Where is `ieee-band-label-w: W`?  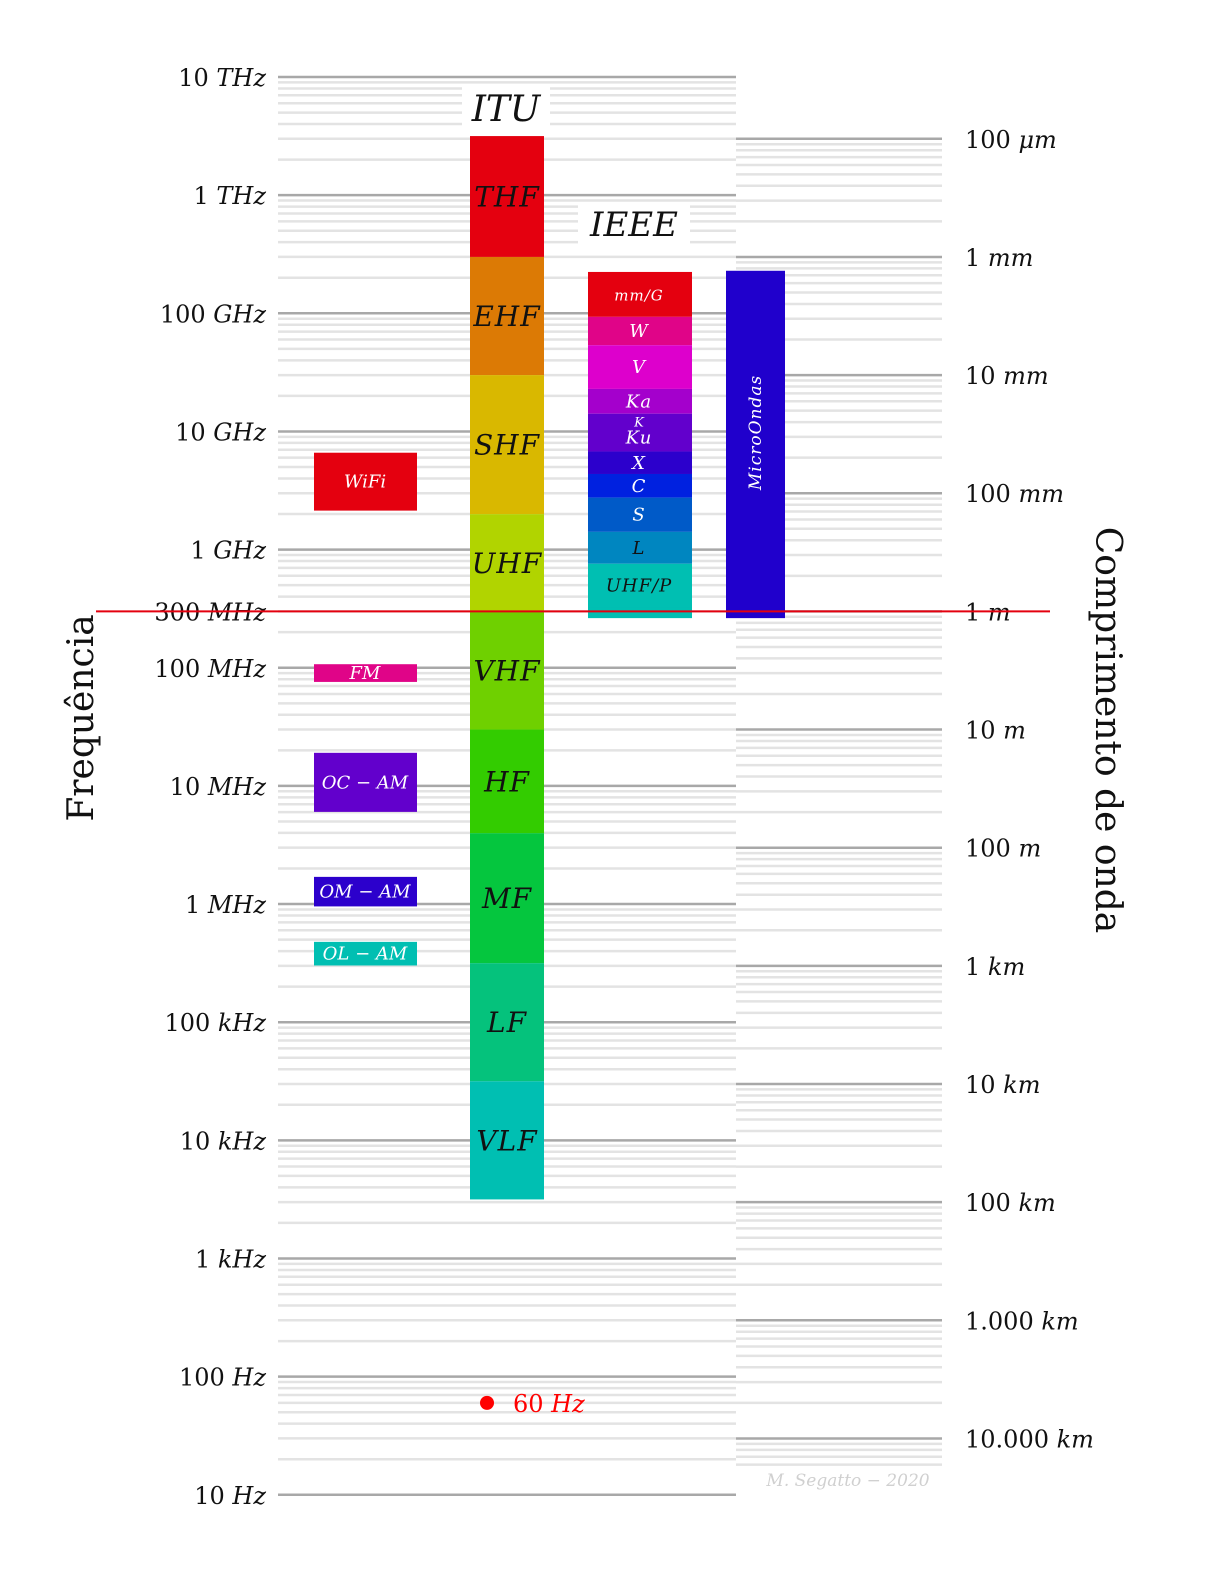
ieee-band-label-w: W is located at coordinates (639, 331).